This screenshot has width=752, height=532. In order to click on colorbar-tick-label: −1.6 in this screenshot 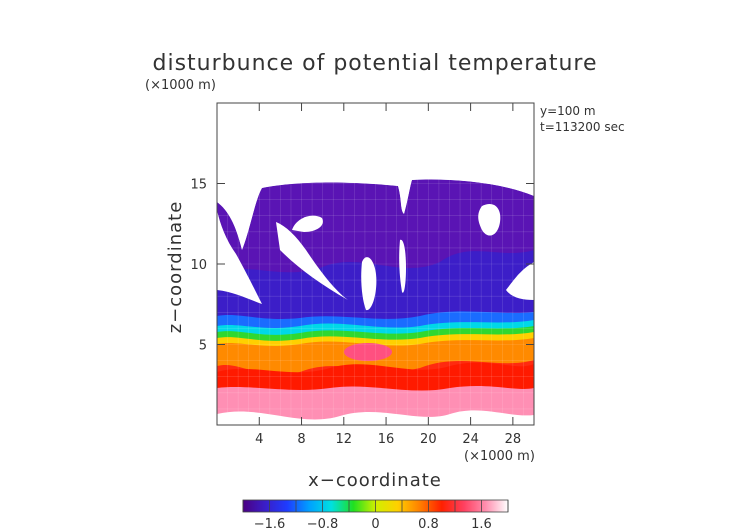, I will do `click(270, 524)`.